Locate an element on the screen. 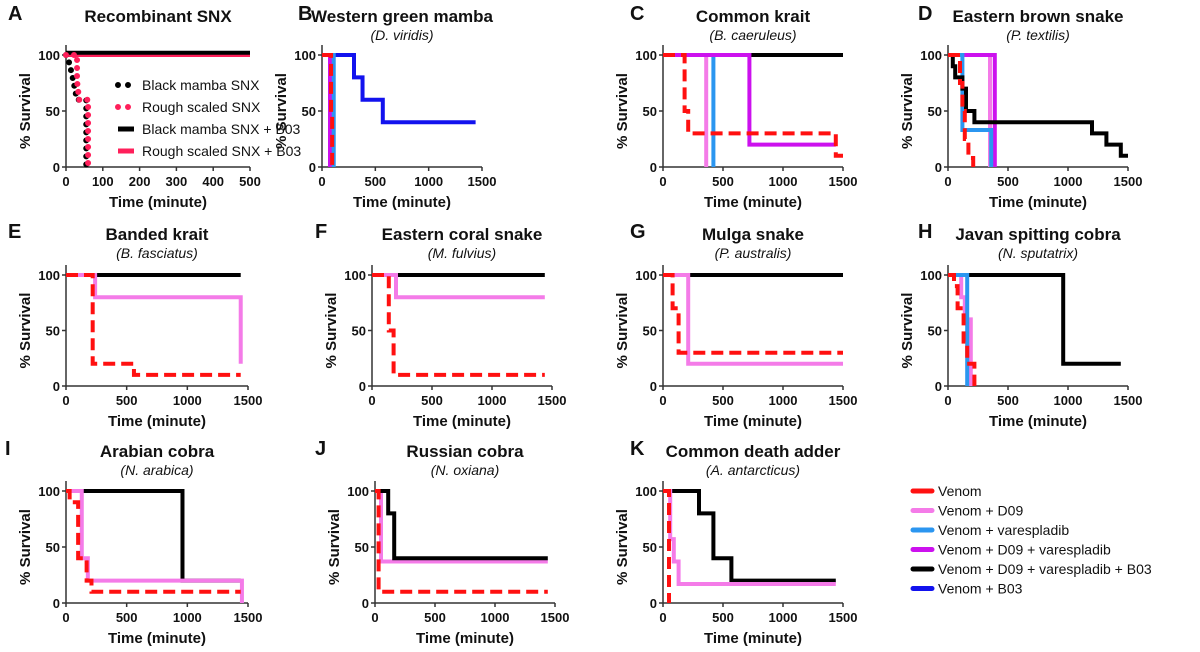 This screenshot has width=1200, height=652. panel-title: Eastern brown snake is located at coordinates (1037, 16).